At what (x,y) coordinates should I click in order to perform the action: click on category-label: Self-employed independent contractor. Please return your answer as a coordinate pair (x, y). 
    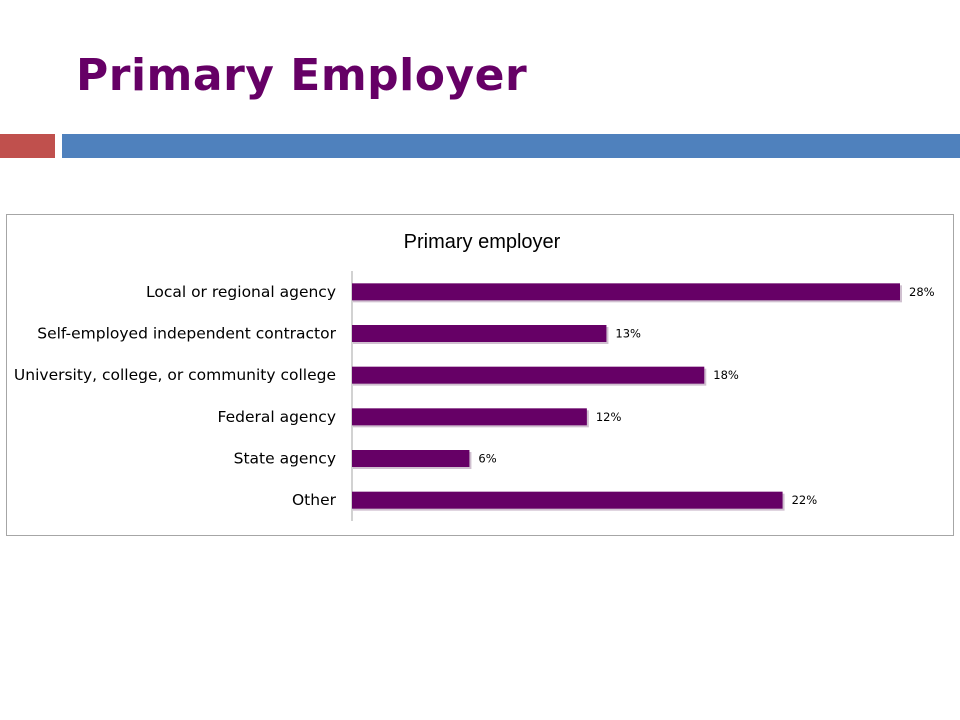
    Looking at the image, I should click on (186, 334).